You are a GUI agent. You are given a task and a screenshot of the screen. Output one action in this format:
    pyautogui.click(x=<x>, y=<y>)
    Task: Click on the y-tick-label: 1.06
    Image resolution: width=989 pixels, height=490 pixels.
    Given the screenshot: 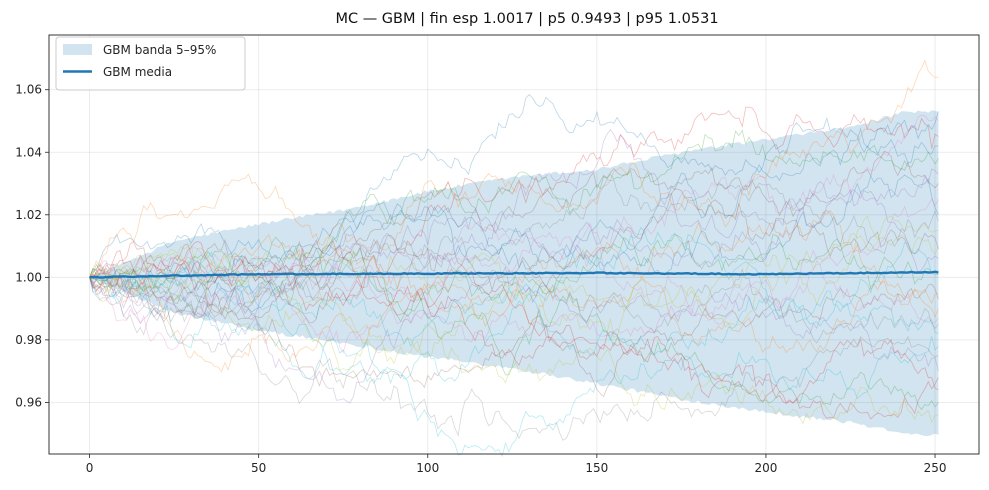 What is the action you would take?
    pyautogui.click(x=28, y=90)
    